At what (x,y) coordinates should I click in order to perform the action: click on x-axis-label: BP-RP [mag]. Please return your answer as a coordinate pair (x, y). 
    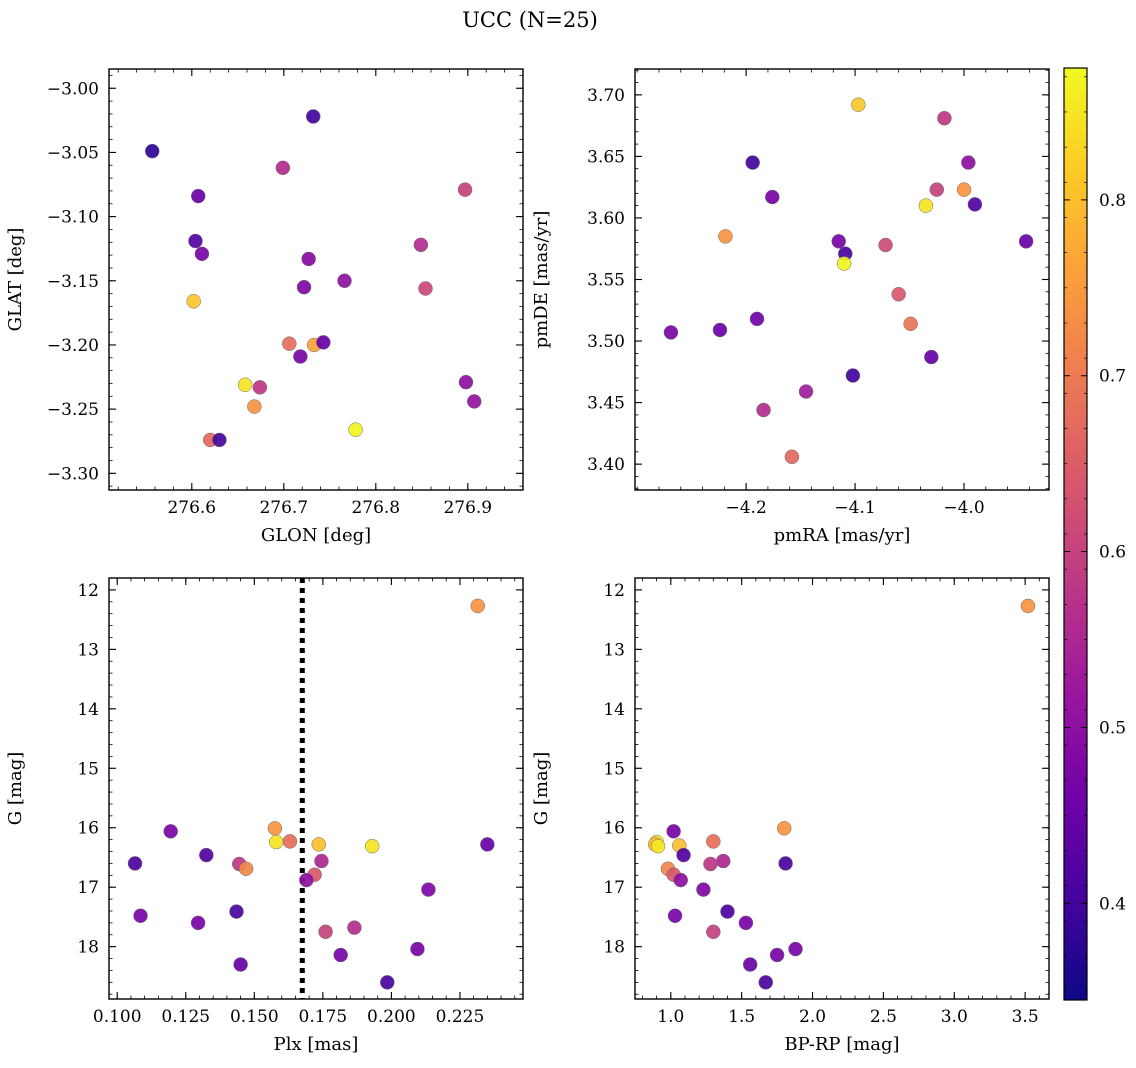
    Looking at the image, I should click on (841, 1044).